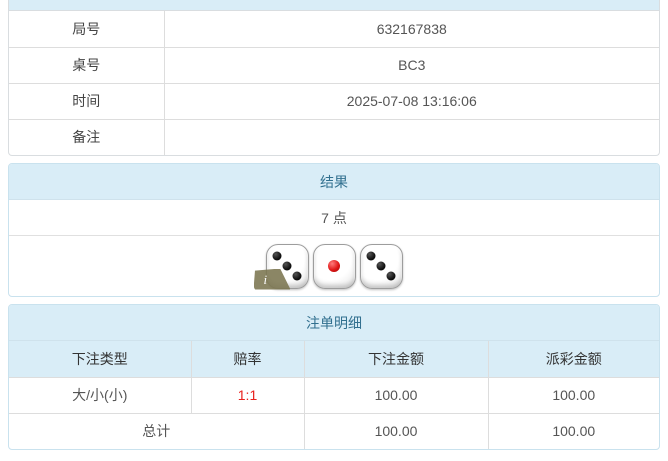 The height and width of the screenshot is (461, 668). I want to click on col-payout-amount: 派彩金额, so click(573, 359).